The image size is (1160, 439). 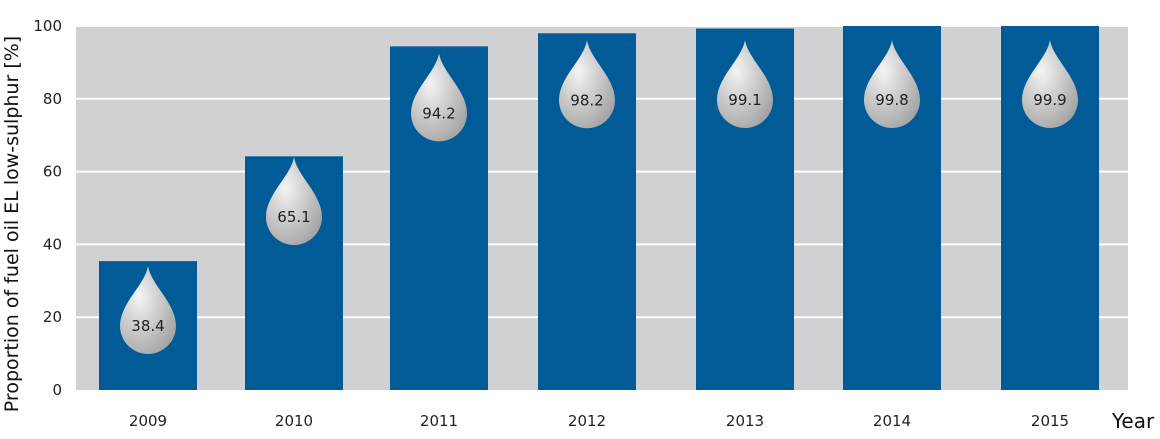 What do you see at coordinates (587, 421) in the screenshot?
I see `x-tick-label: 2012` at bounding box center [587, 421].